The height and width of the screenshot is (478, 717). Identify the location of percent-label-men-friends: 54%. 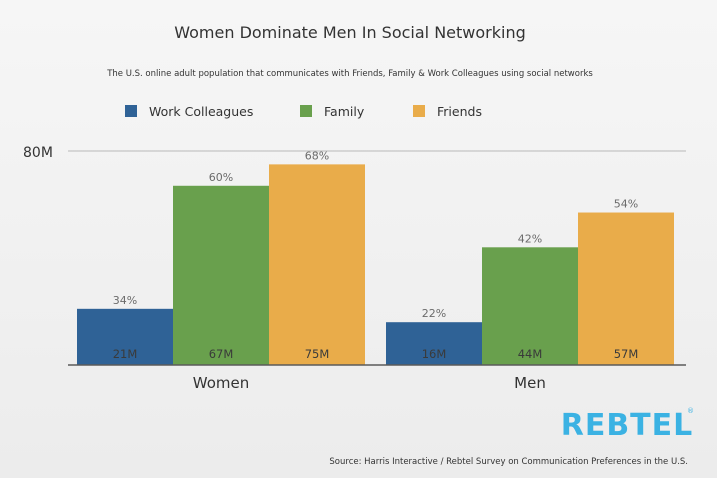
(626, 204).